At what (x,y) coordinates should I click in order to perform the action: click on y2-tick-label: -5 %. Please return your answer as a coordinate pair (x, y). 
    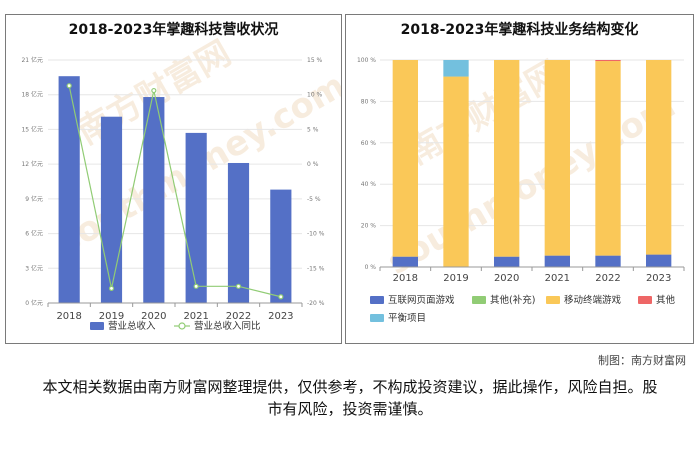
    Looking at the image, I should click on (314, 199).